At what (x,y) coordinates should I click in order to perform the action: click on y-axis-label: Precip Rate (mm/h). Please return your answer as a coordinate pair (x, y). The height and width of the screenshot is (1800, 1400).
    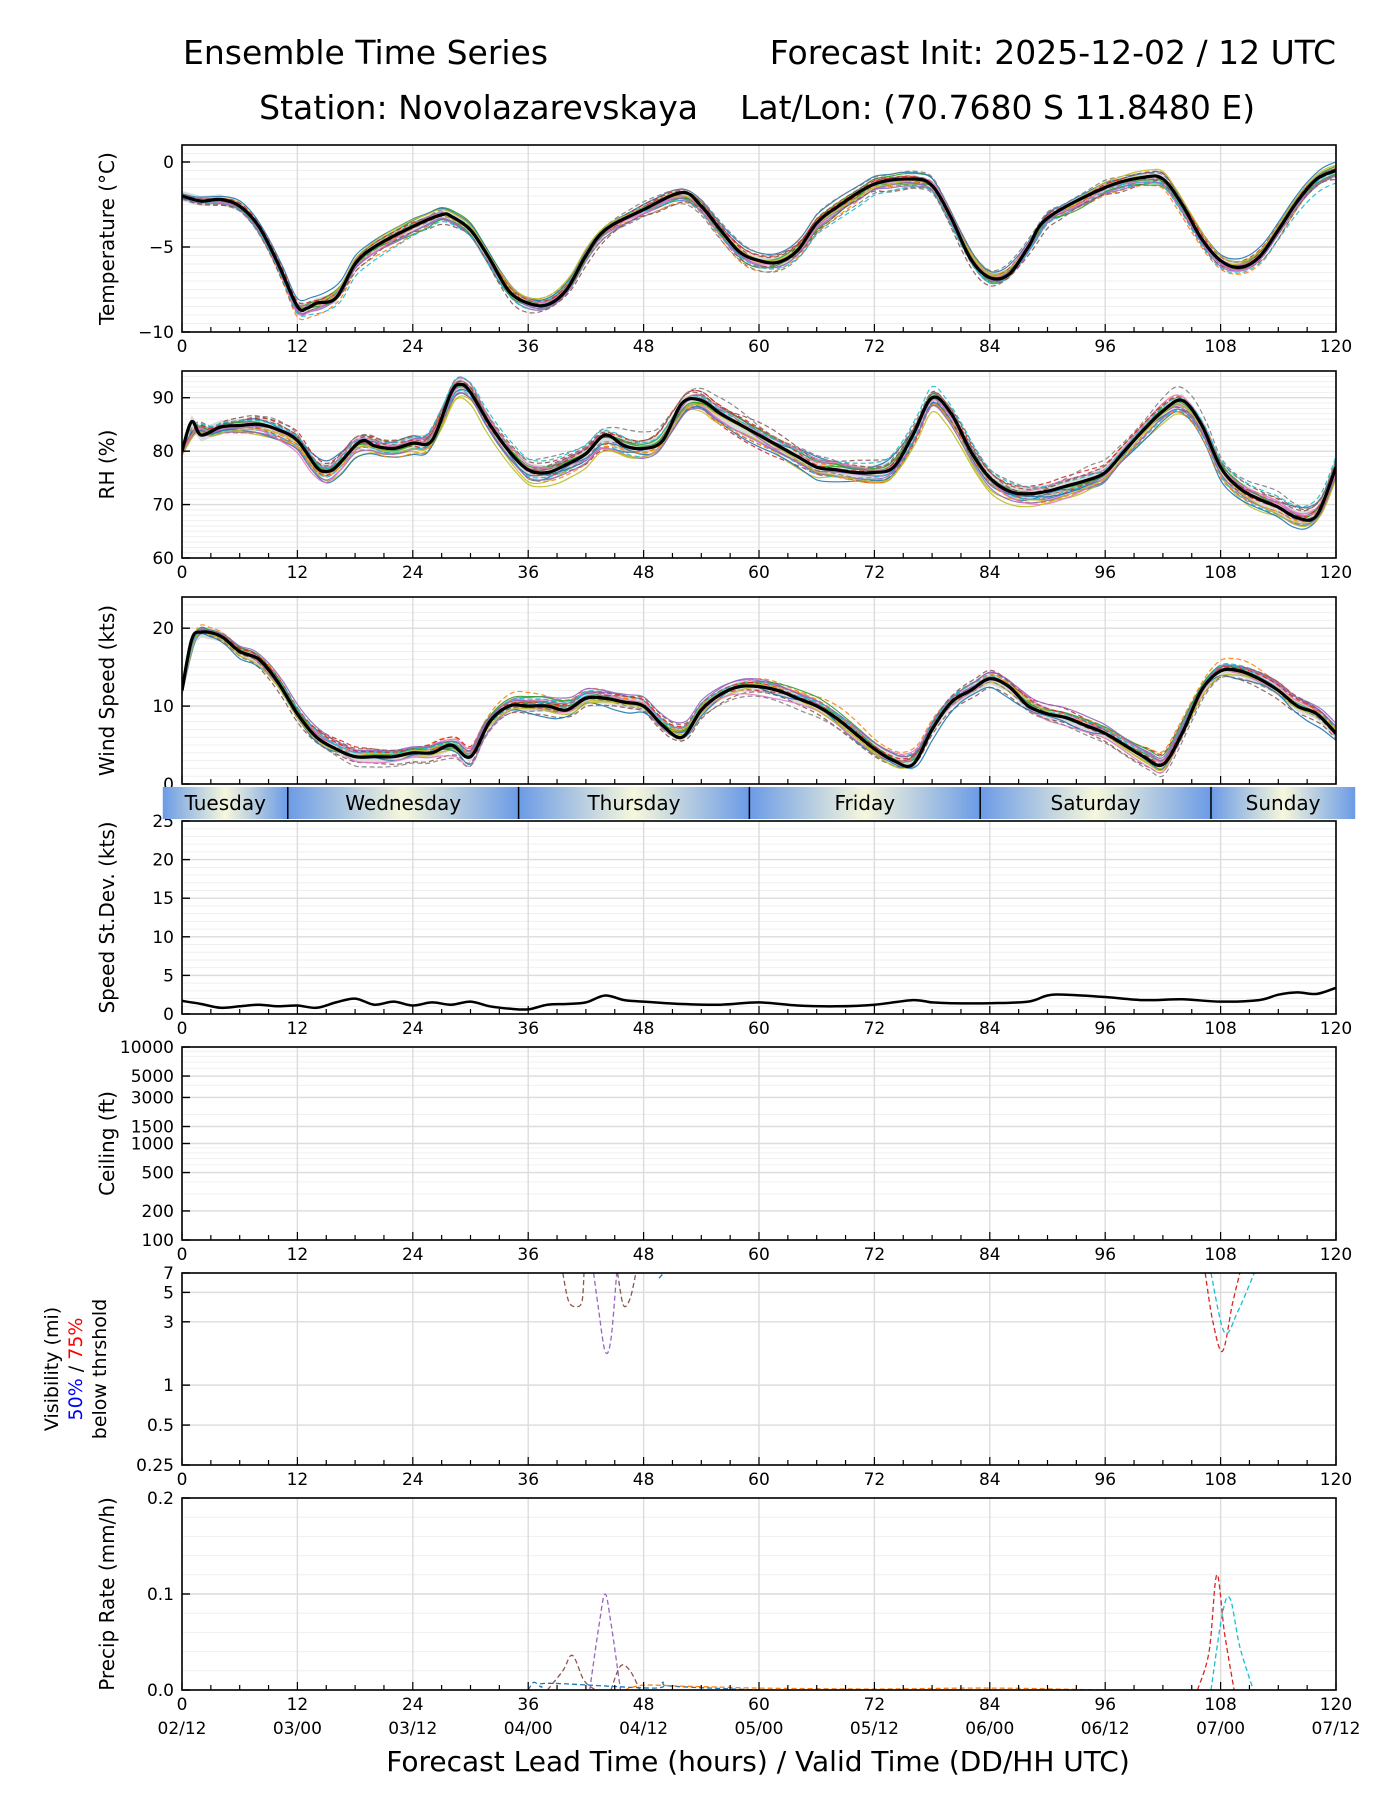
    Looking at the image, I should click on (107, 1594).